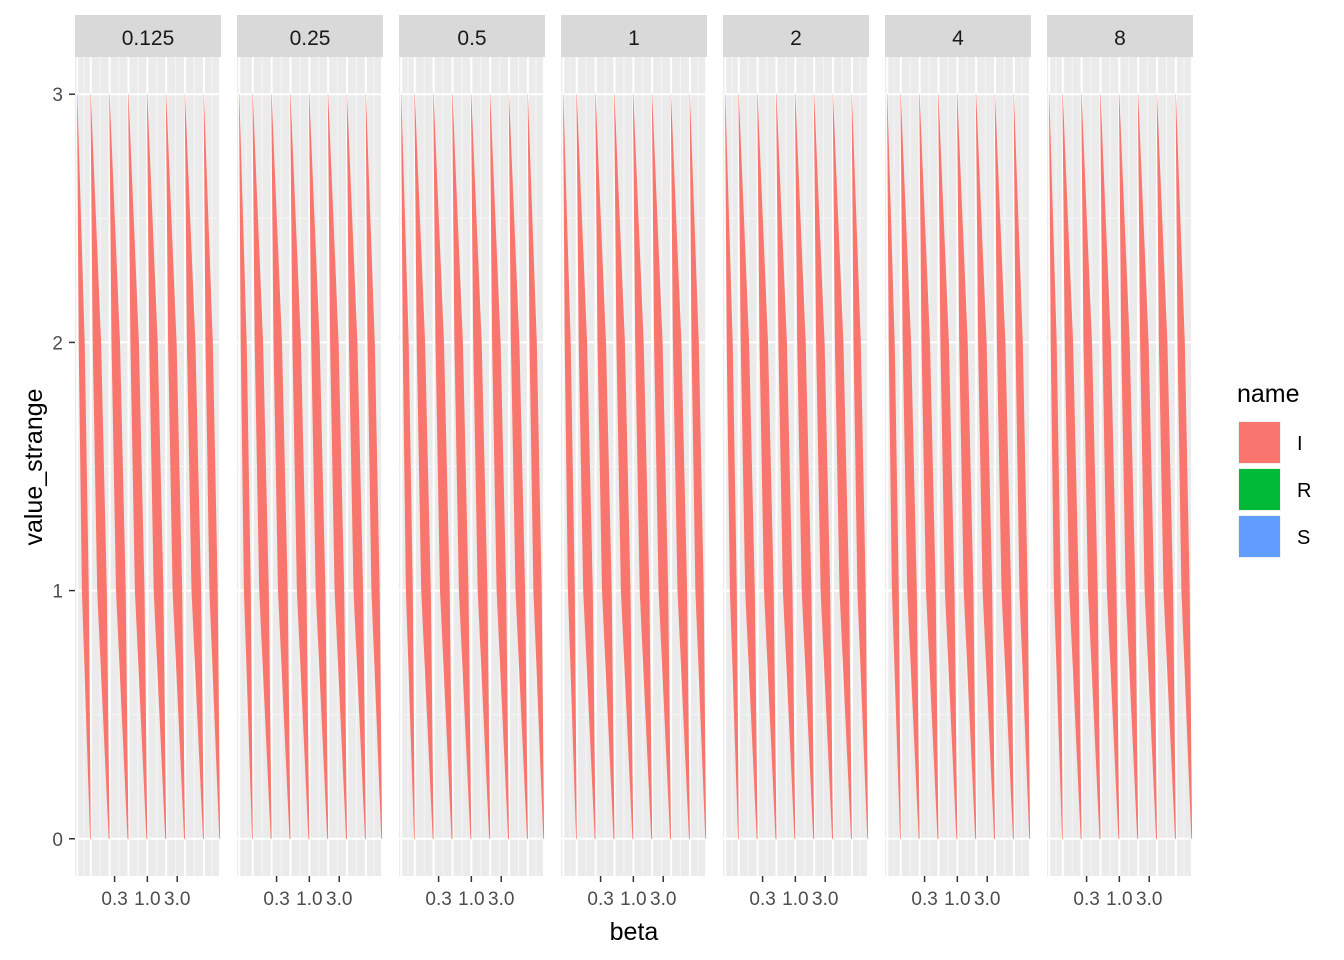  Describe the element at coordinates (57, 95) in the screenshot. I see `y-tick-label: 3` at that location.